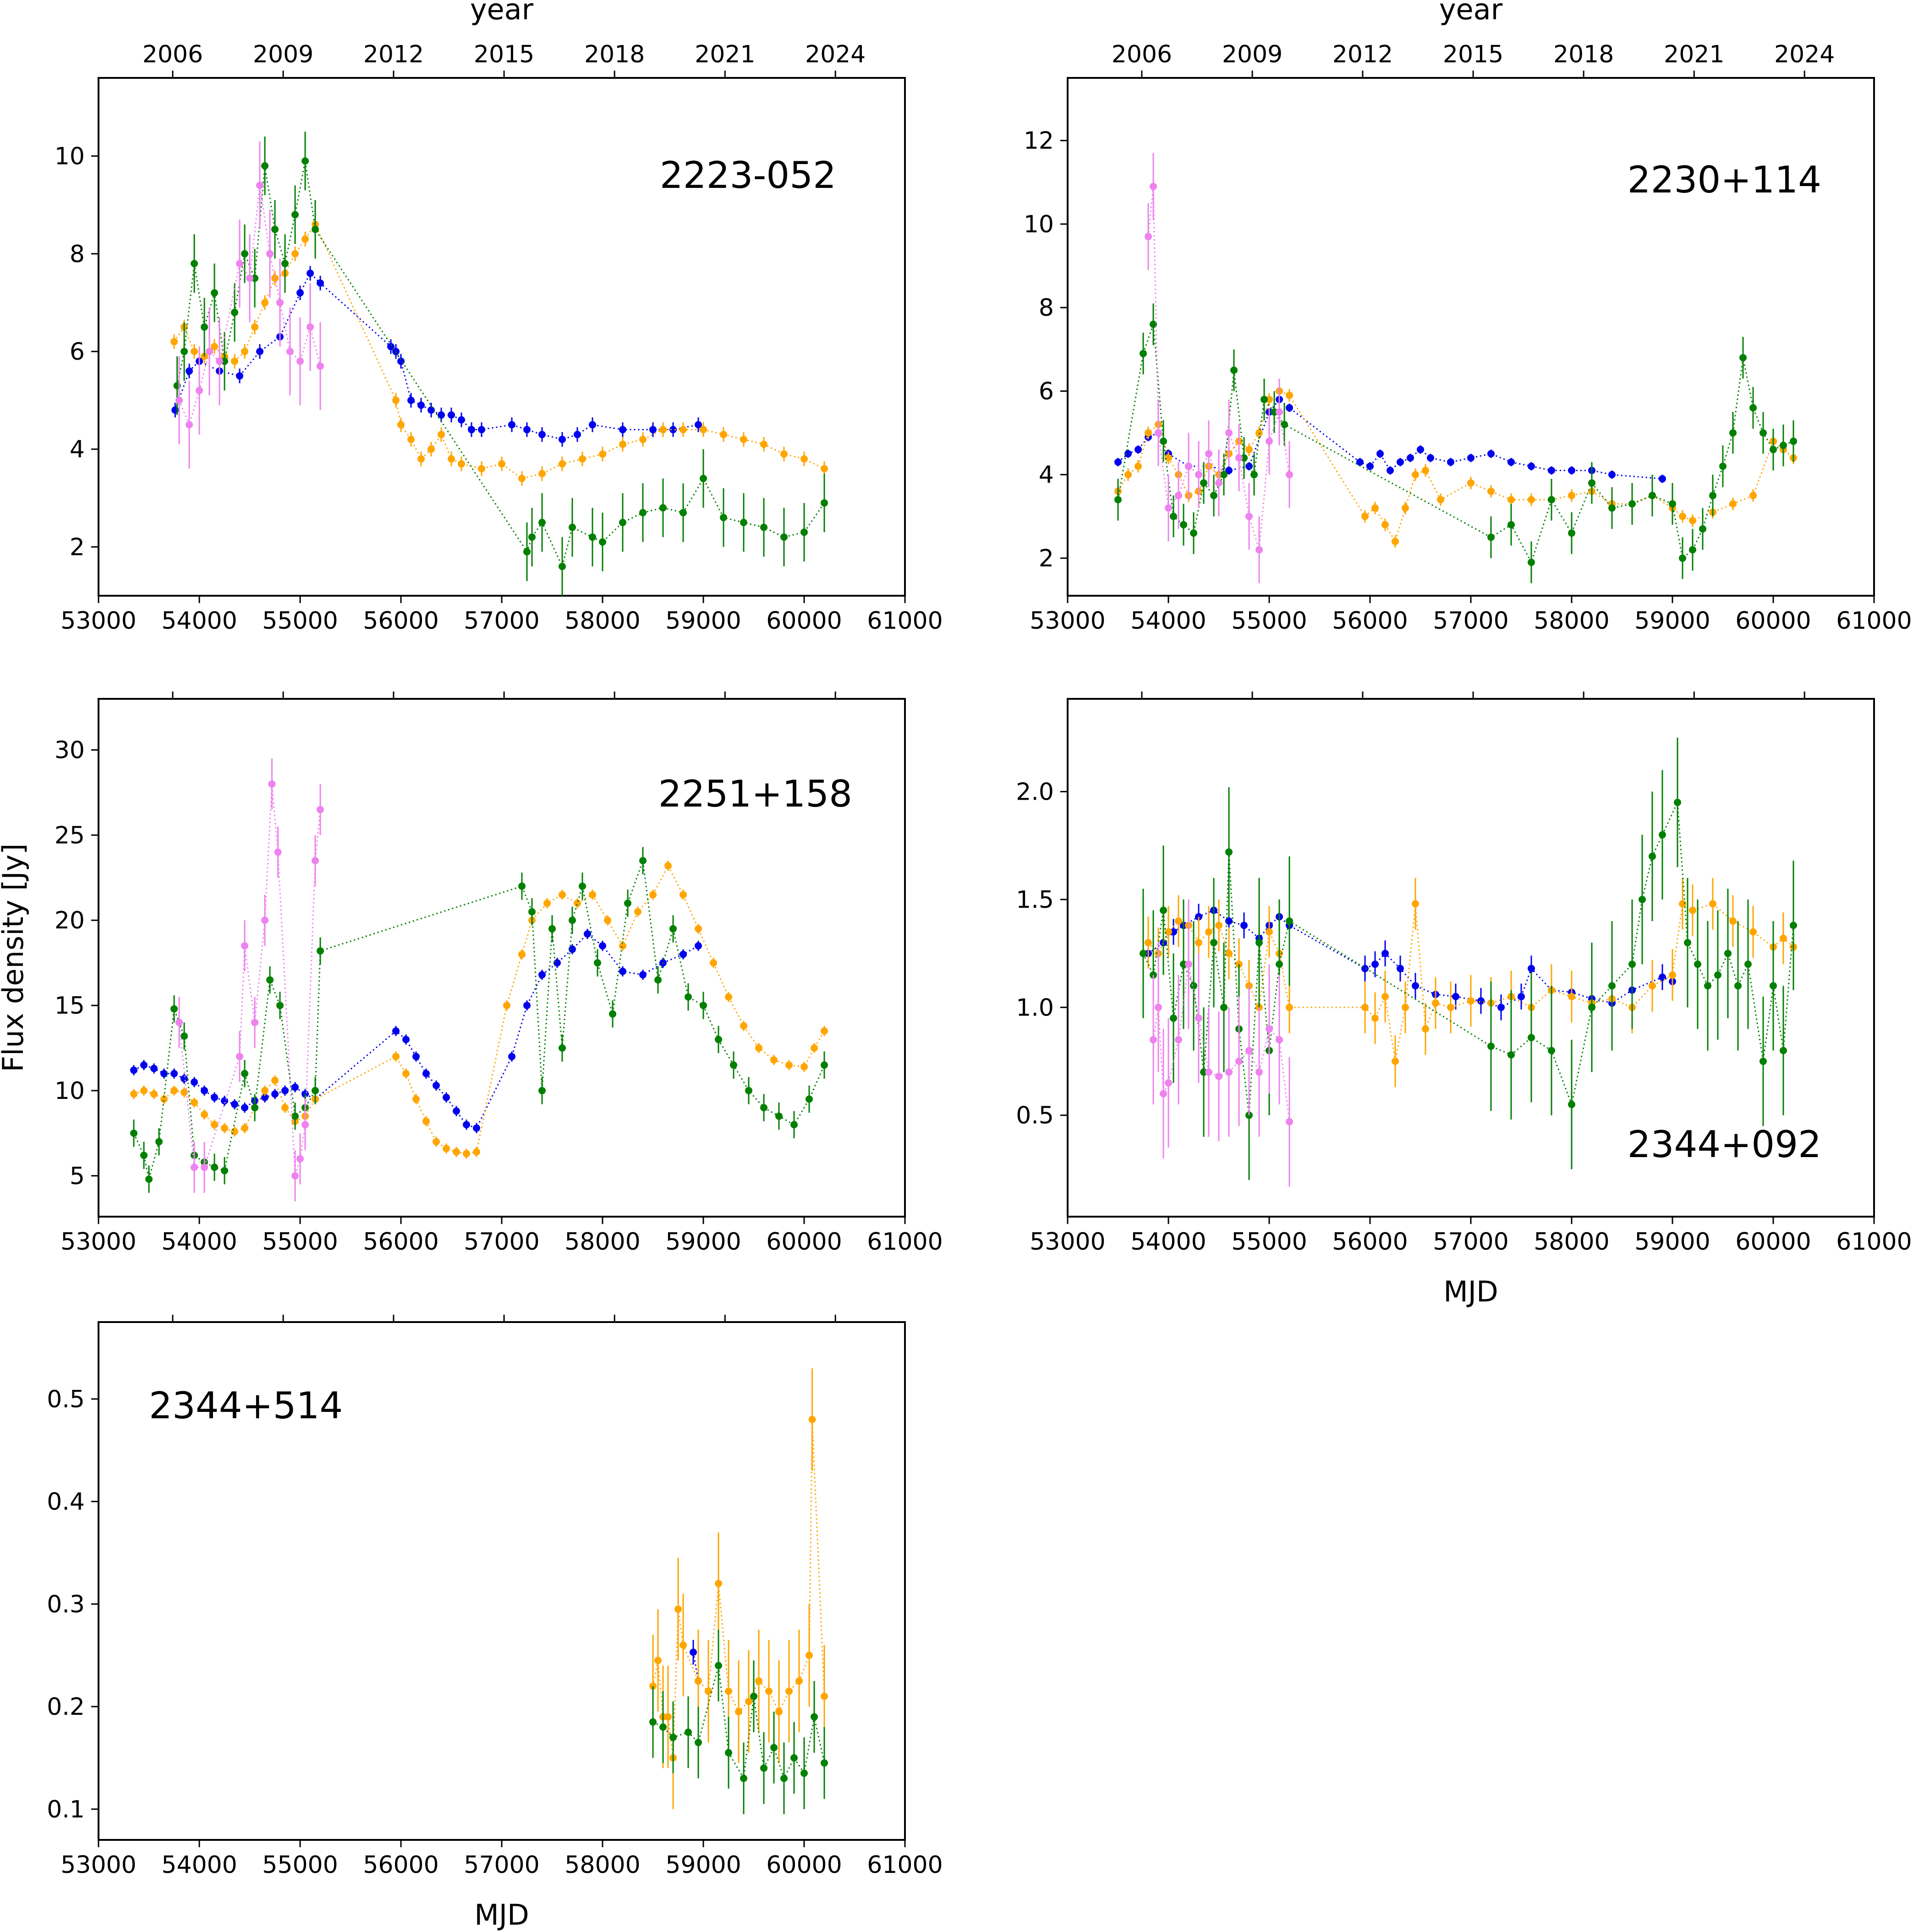 The height and width of the screenshot is (1932, 1913). I want to click on y-tick-label: 0.5, so click(1035, 1116).